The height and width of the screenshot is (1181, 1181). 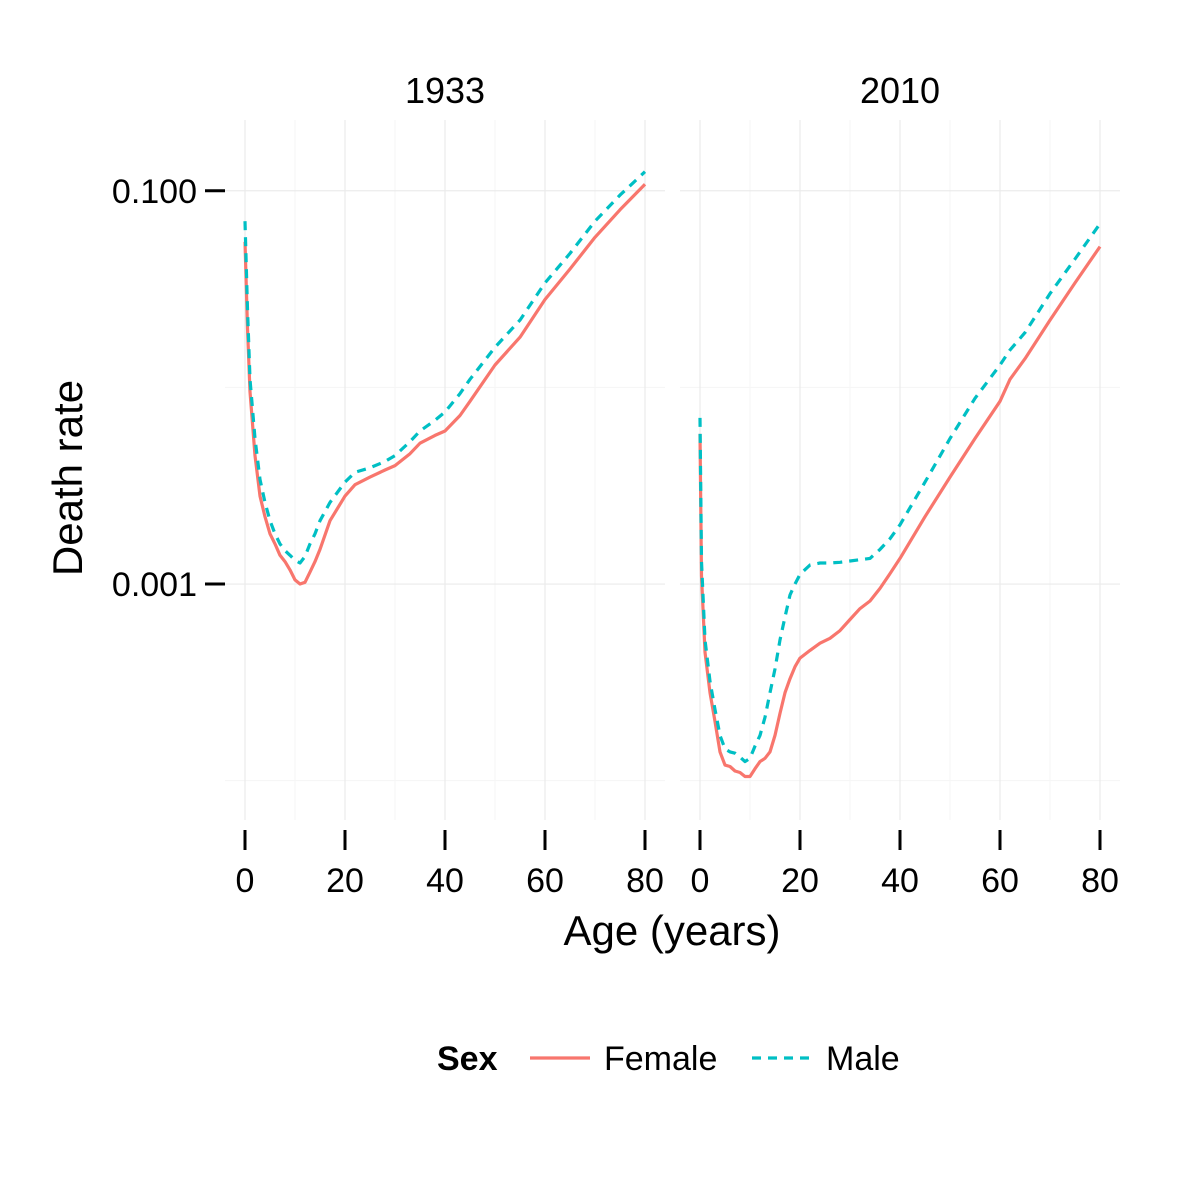 I want to click on series-line-male, so click(x=445, y=367).